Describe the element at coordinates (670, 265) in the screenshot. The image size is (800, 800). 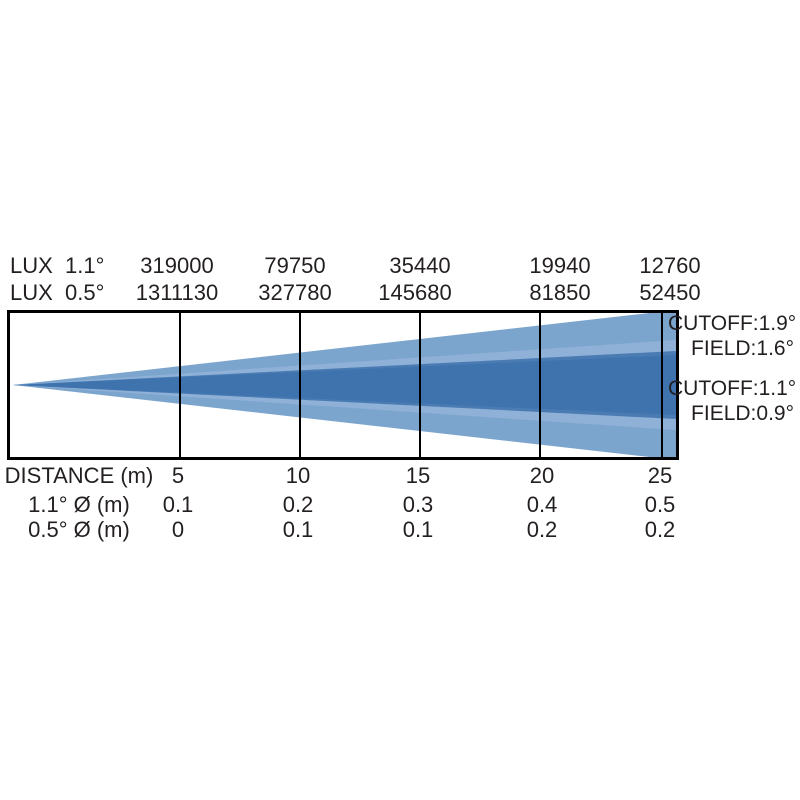
I see `lux-1-1-value-25m: 12760` at that location.